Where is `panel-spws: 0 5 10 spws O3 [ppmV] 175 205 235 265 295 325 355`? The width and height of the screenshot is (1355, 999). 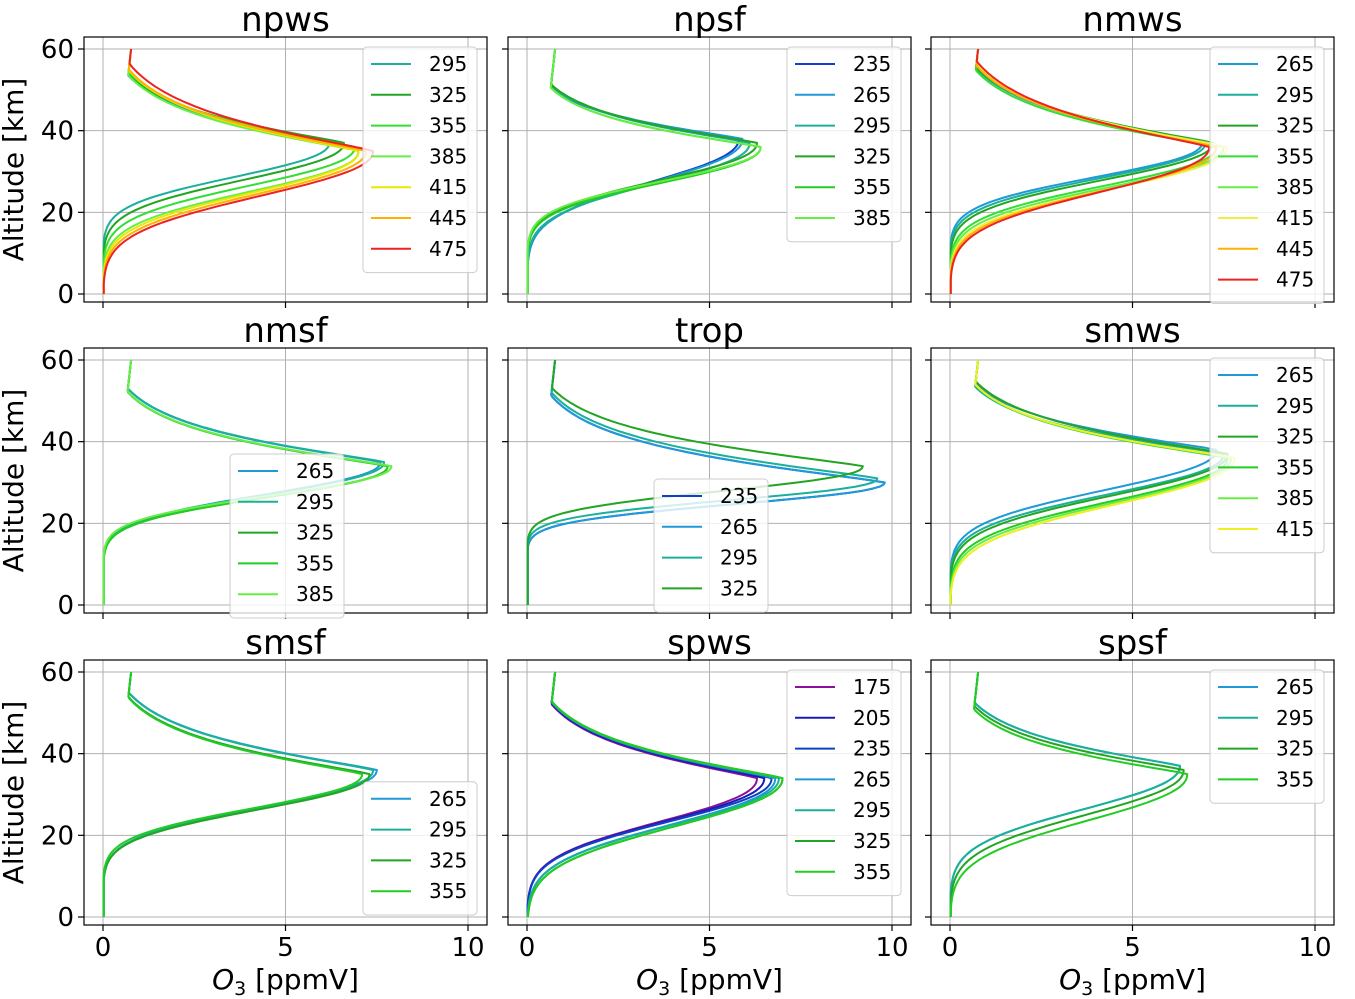 panel-spws: 0 5 10 spws O3 [ppmV] 175 205 235 265 295 325 355 is located at coordinates (707, 811).